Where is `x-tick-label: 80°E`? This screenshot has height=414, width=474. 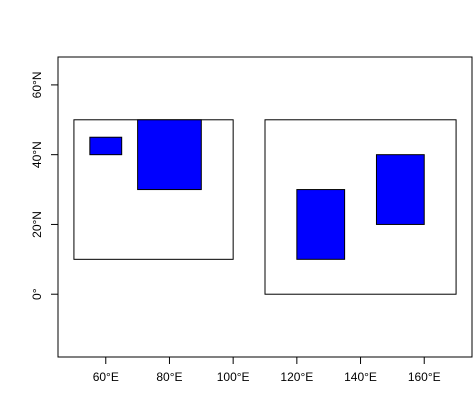 x-tick-label: 80°E is located at coordinates (169, 377).